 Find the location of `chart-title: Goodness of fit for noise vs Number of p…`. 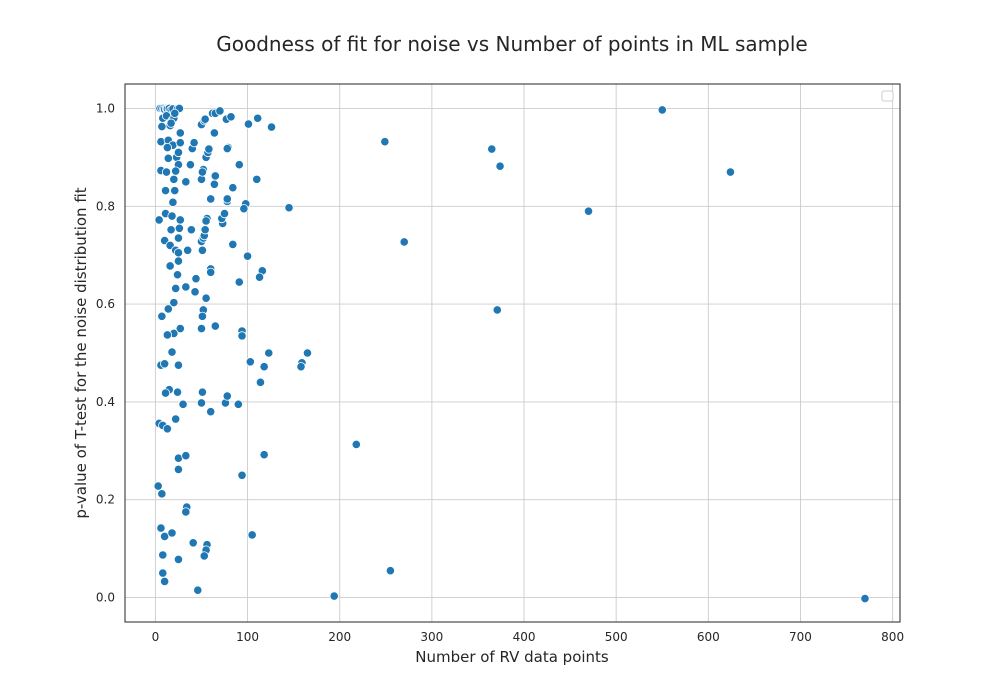

chart-title: Goodness of fit for noise vs Number of p… is located at coordinates (511, 44).